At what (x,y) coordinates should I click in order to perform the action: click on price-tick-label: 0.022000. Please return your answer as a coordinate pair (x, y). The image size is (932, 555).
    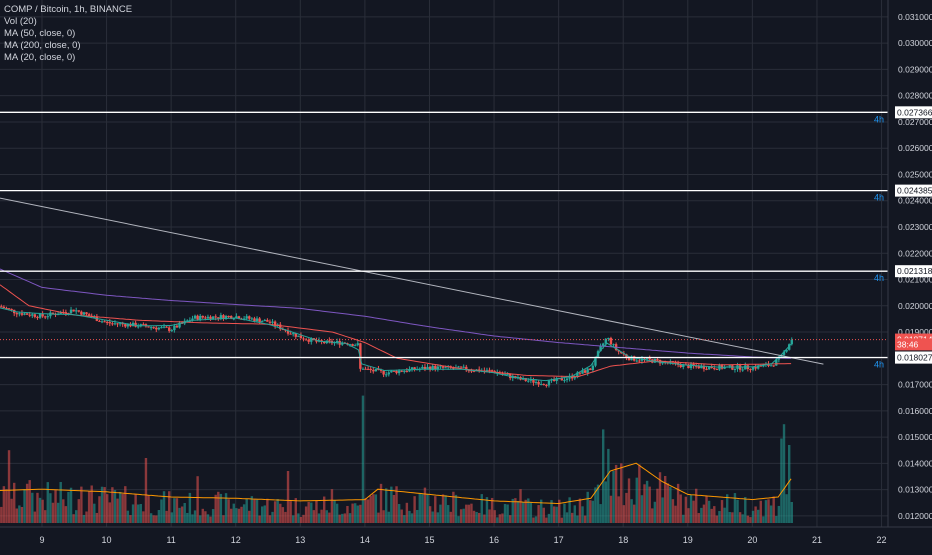
    Looking at the image, I should click on (915, 253).